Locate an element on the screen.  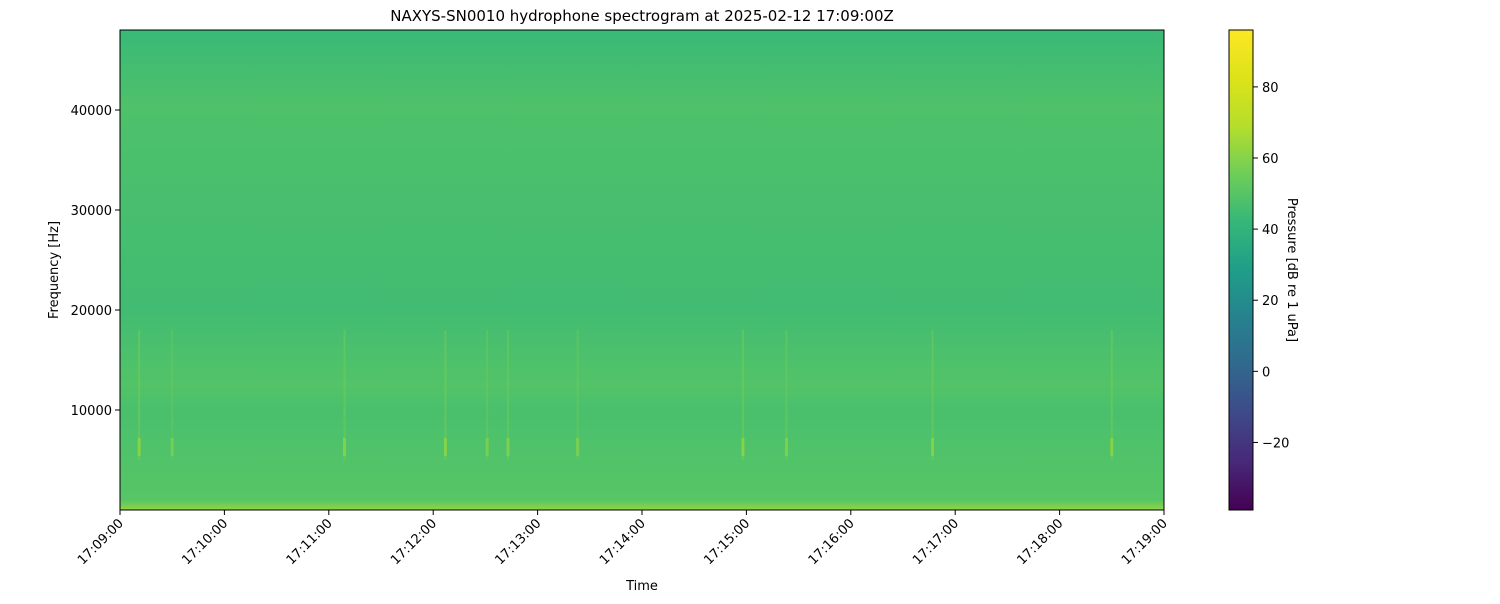
colorbar is located at coordinates (1241, 270).